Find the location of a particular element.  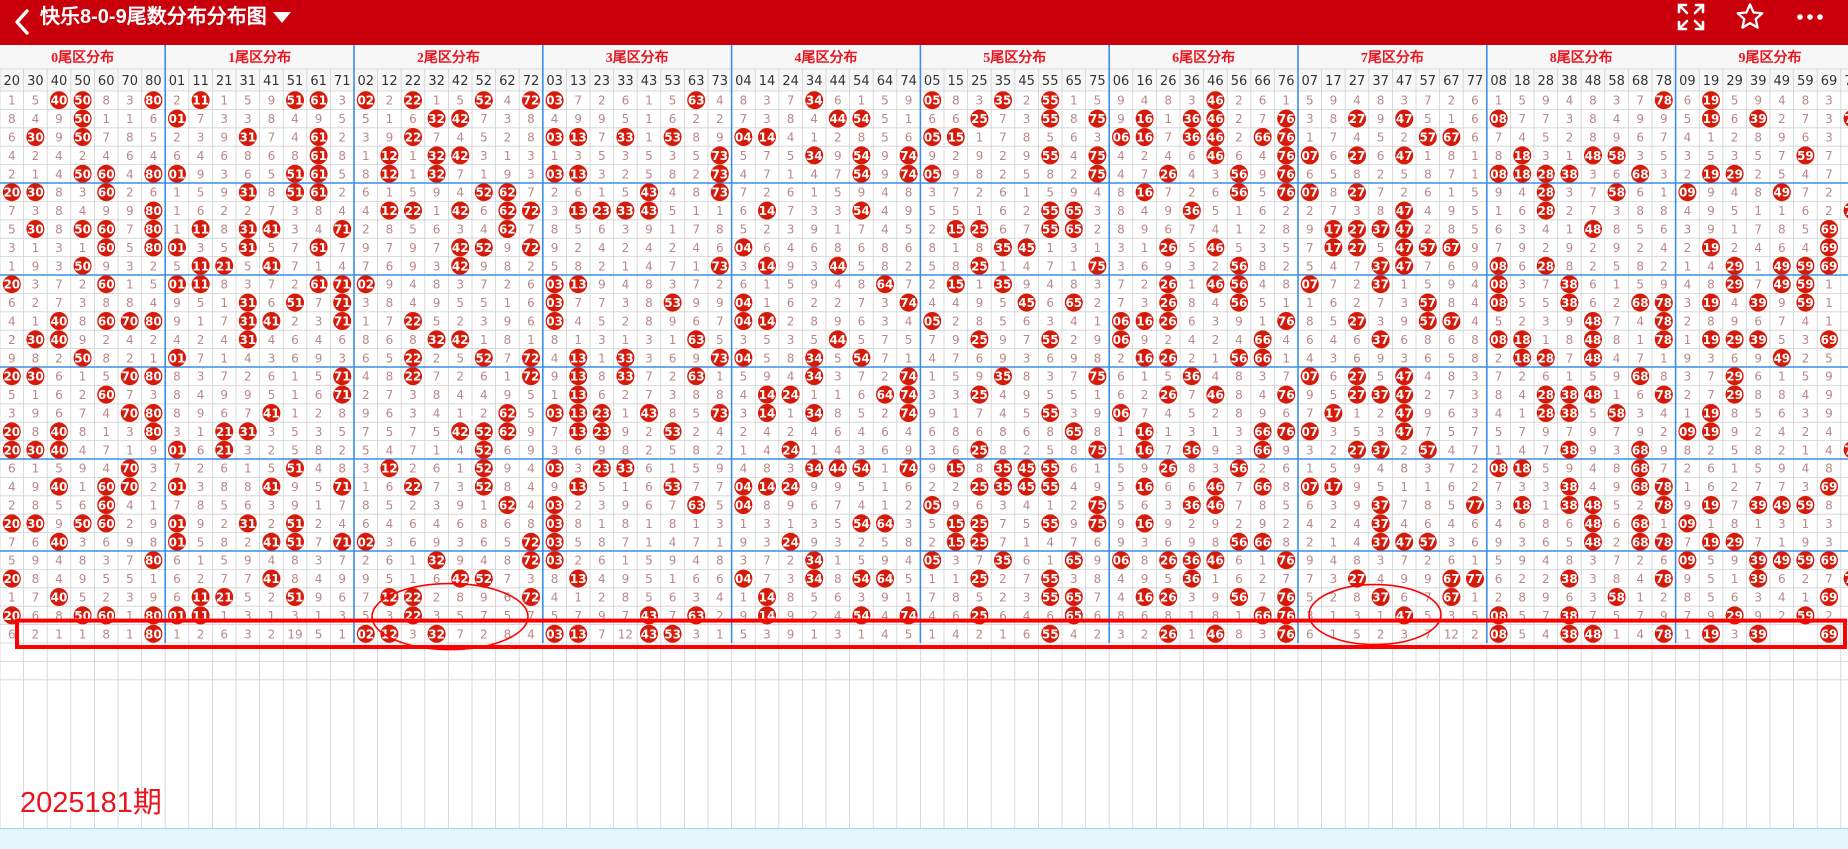

hit-number: 11 is located at coordinates (200, 101).